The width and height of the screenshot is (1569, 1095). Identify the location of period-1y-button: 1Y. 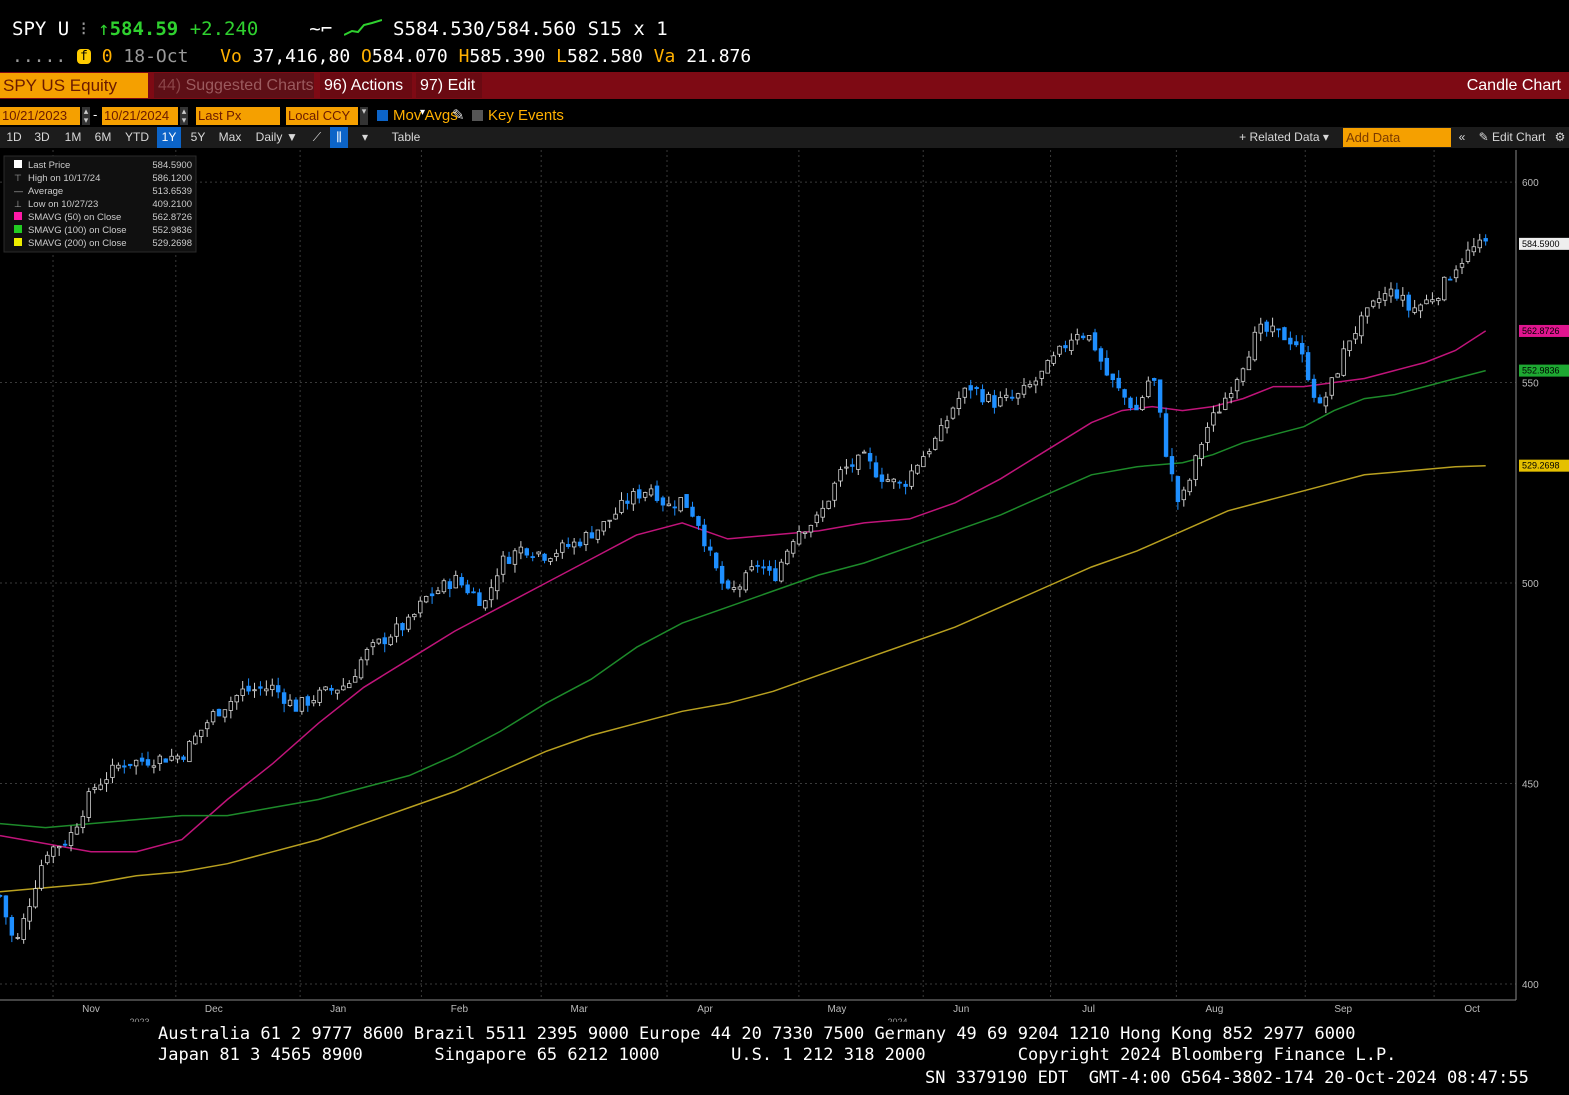
(169, 137).